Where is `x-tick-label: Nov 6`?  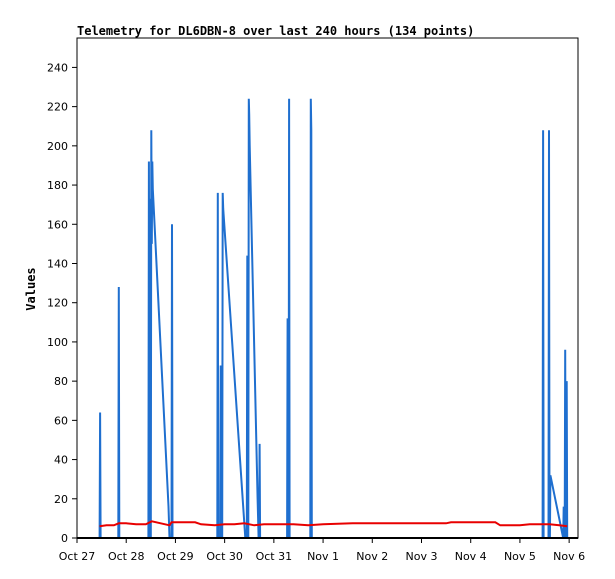
x-tick-label: Nov 6 is located at coordinates (569, 556).